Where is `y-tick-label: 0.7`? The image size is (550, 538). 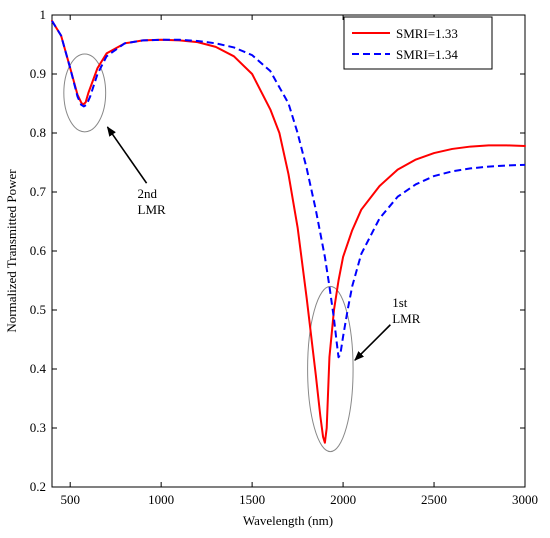 y-tick-label: 0.7 is located at coordinates (38, 191).